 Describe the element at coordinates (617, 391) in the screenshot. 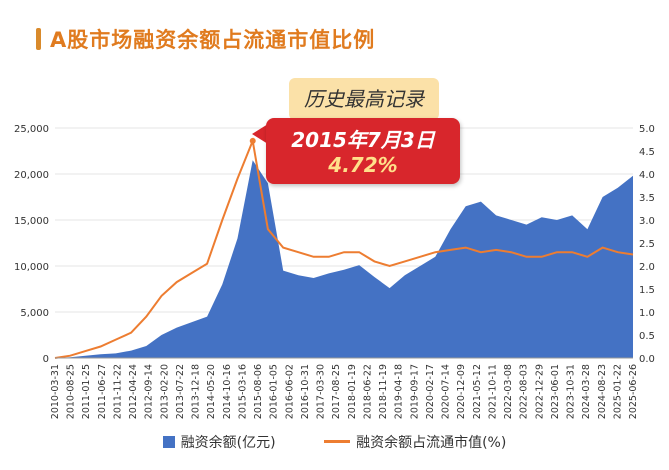

I see `x-tick-label: 2025-01-22` at that location.